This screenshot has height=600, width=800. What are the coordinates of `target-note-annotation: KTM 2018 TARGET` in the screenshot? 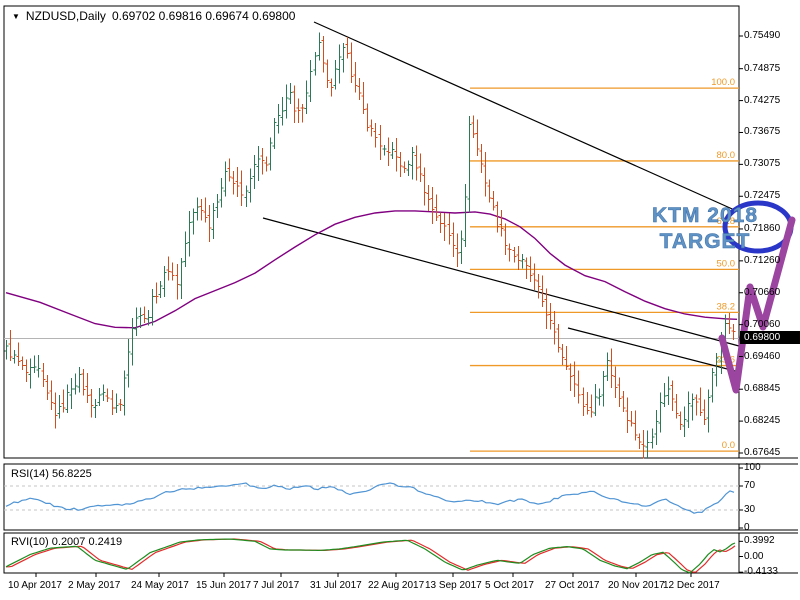 It's located at (705, 229).